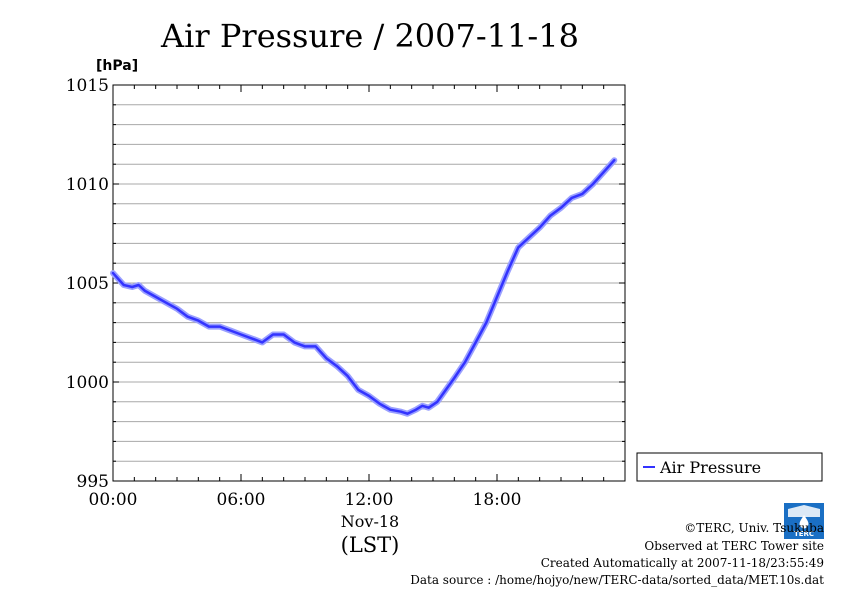 The height and width of the screenshot is (595, 842). What do you see at coordinates (369, 36) in the screenshot?
I see `chart-title: Air Pressure / 2007-11-18` at bounding box center [369, 36].